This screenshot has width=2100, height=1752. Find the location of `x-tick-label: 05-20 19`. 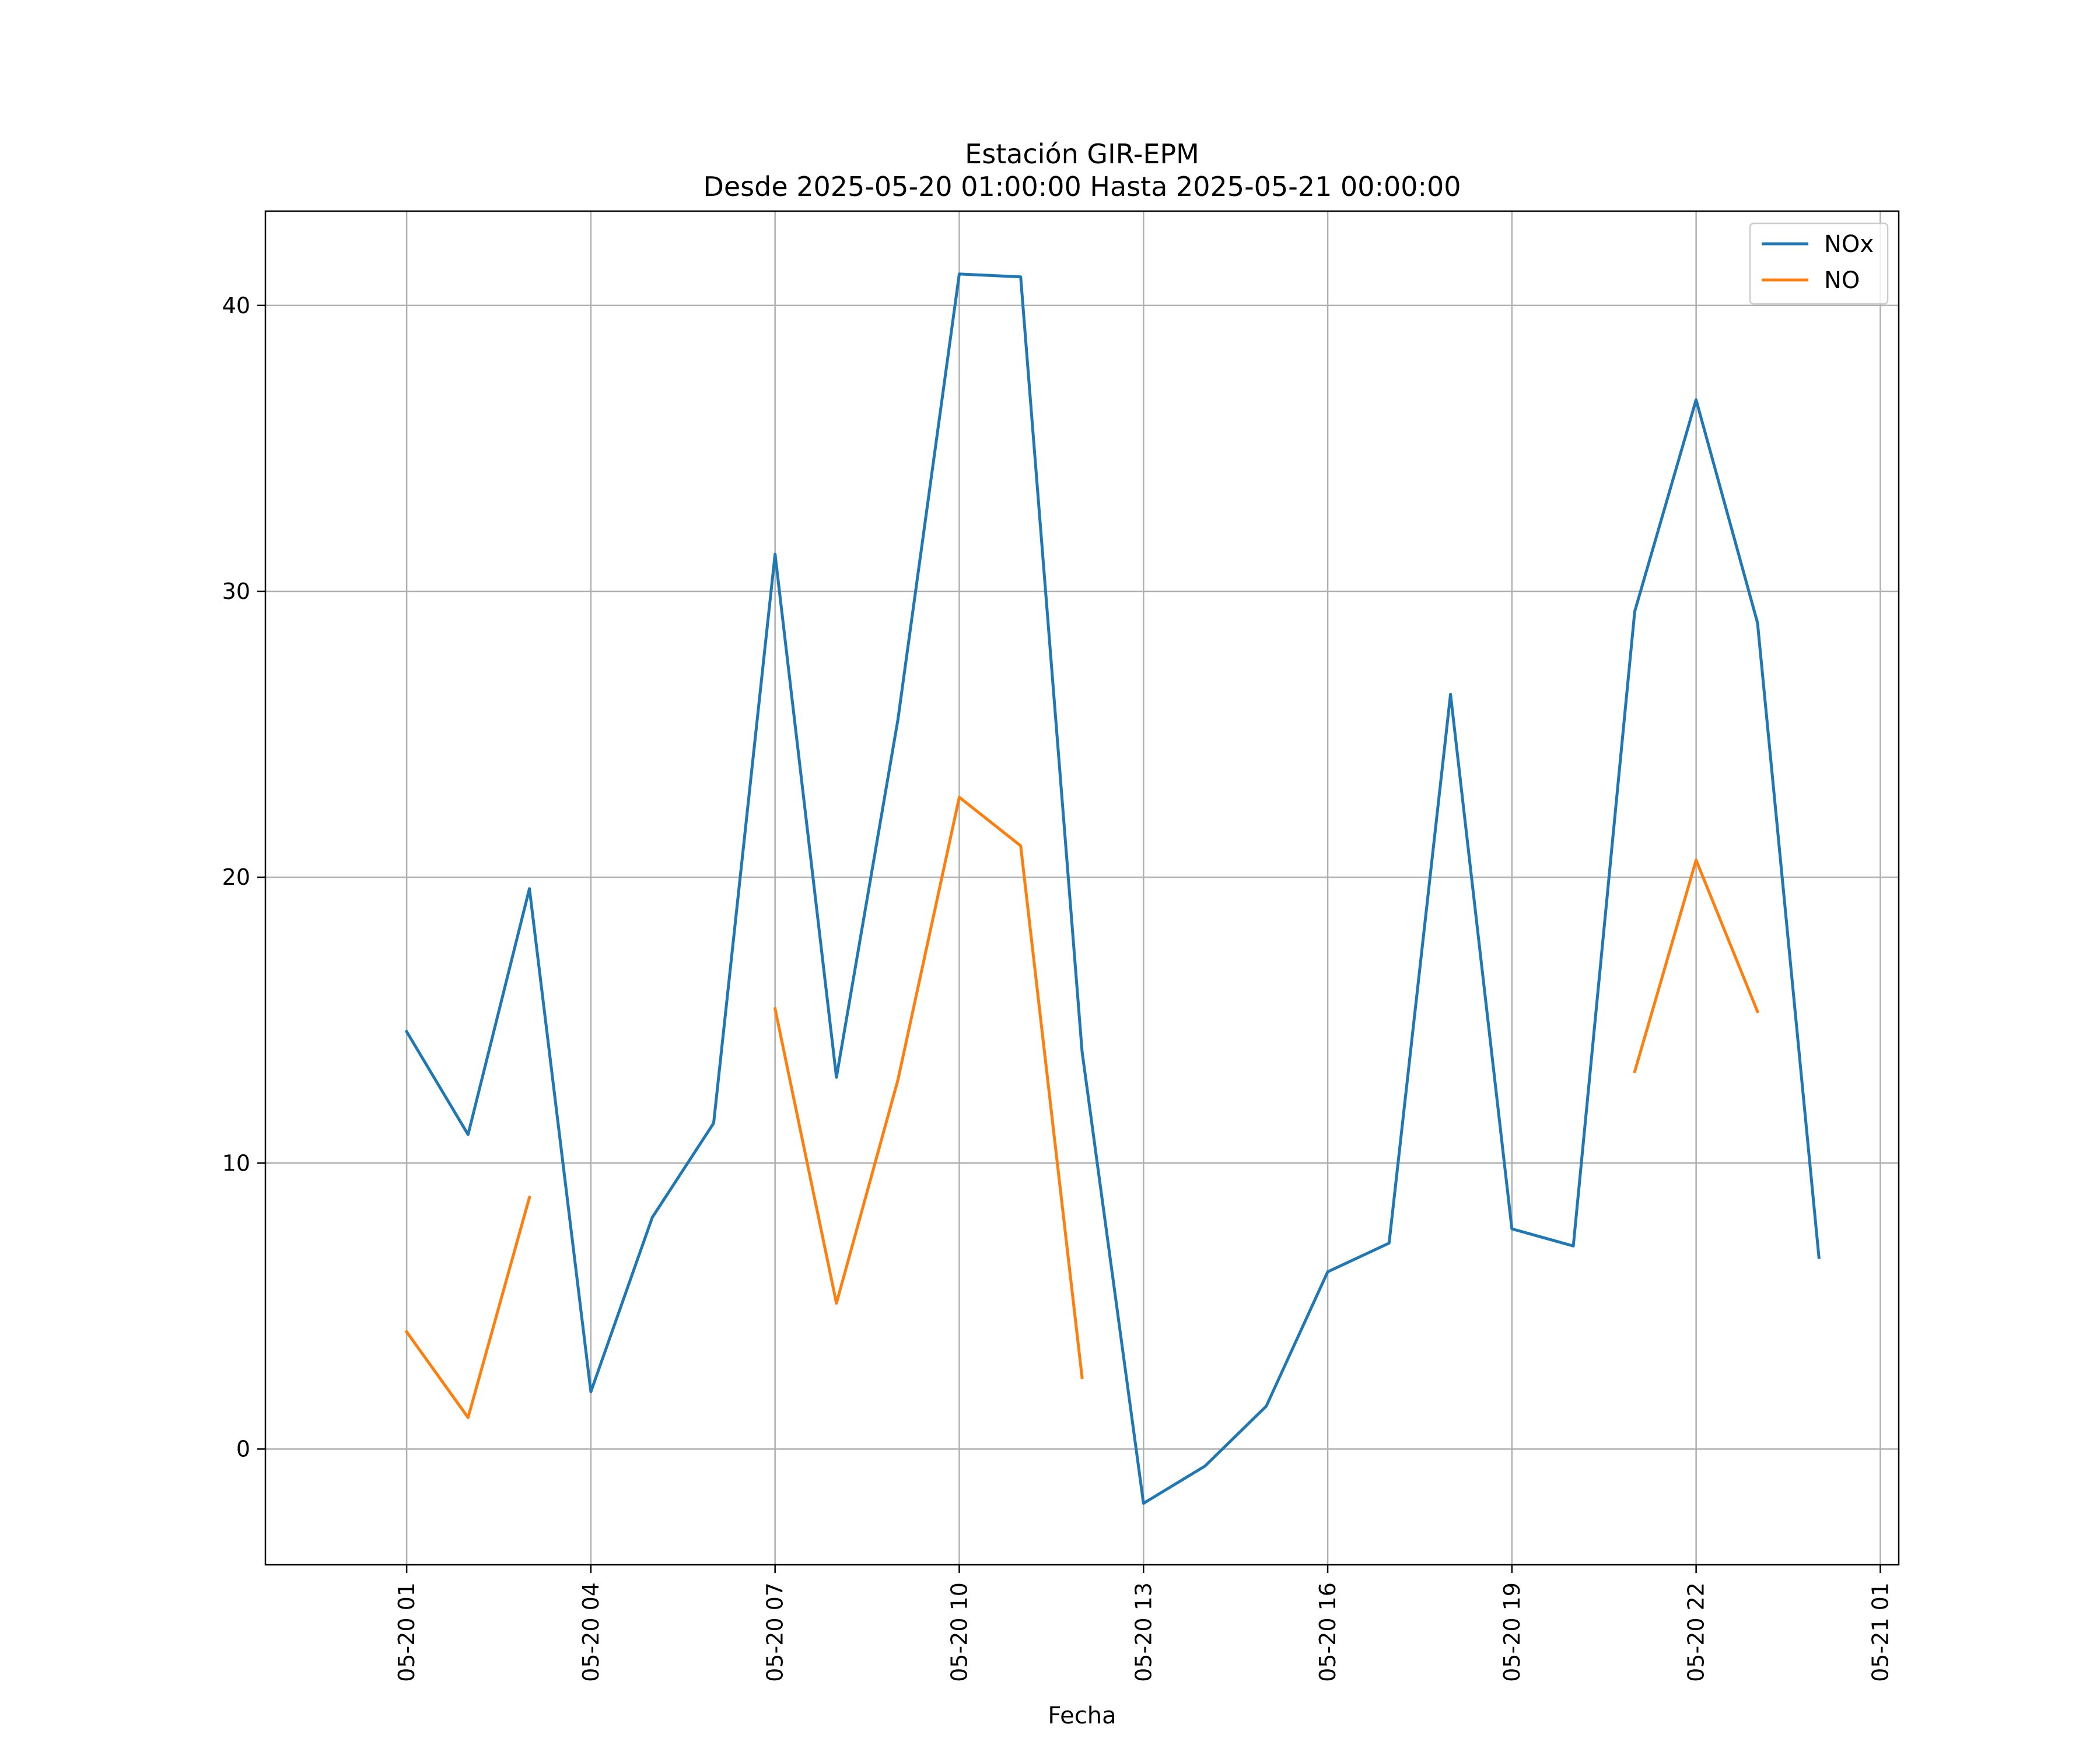

x-tick-label: 05-20 19 is located at coordinates (1512, 1632).